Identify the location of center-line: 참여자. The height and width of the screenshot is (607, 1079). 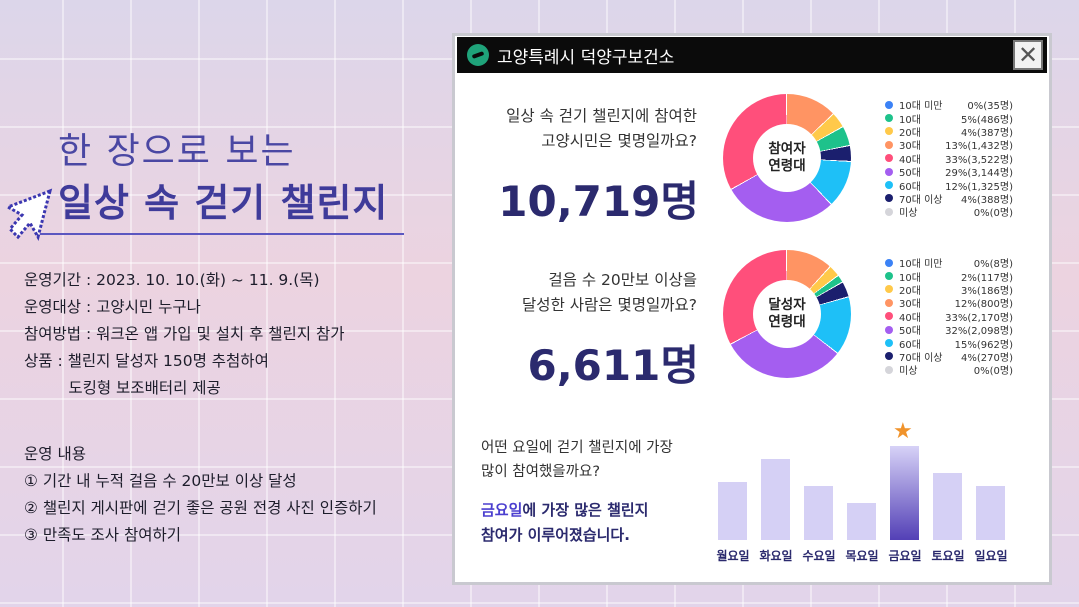
(787, 149).